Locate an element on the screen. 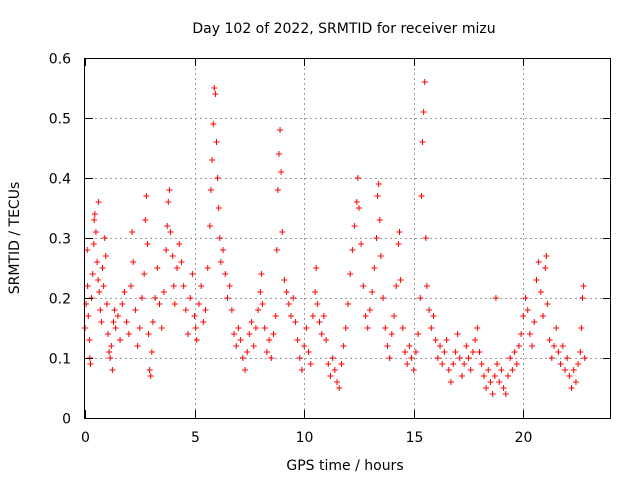 The height and width of the screenshot is (485, 640). y-tick-label: 0 is located at coordinates (66, 420).